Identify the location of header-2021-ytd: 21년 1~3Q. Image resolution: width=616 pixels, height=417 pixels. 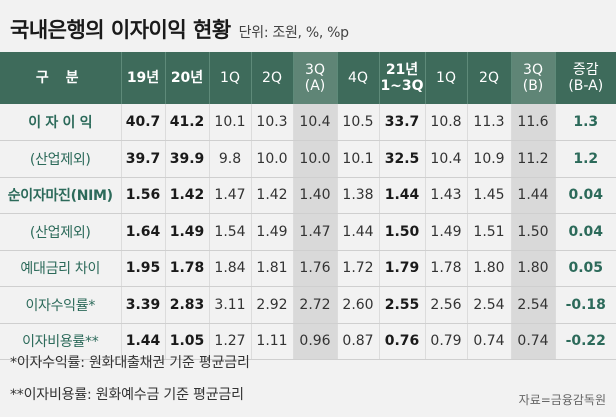
(402, 78).